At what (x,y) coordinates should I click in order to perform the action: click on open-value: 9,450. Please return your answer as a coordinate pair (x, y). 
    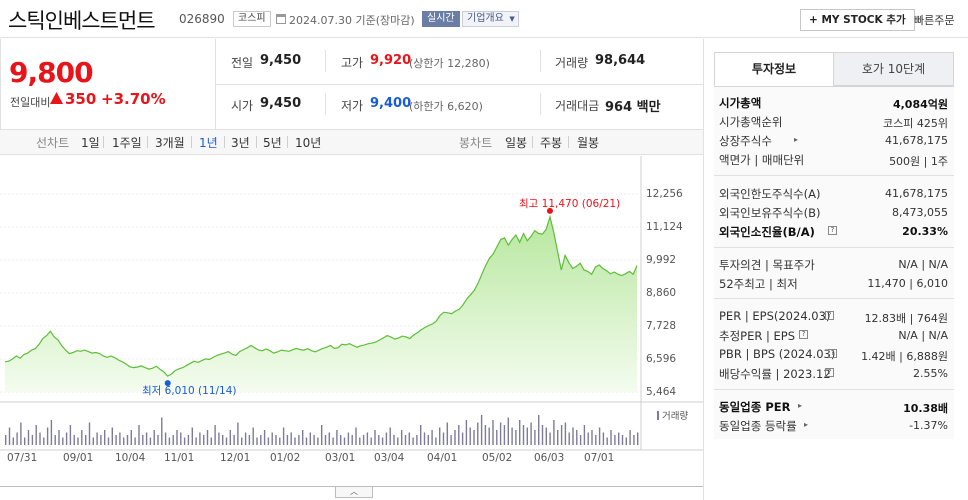
    Looking at the image, I should click on (281, 103).